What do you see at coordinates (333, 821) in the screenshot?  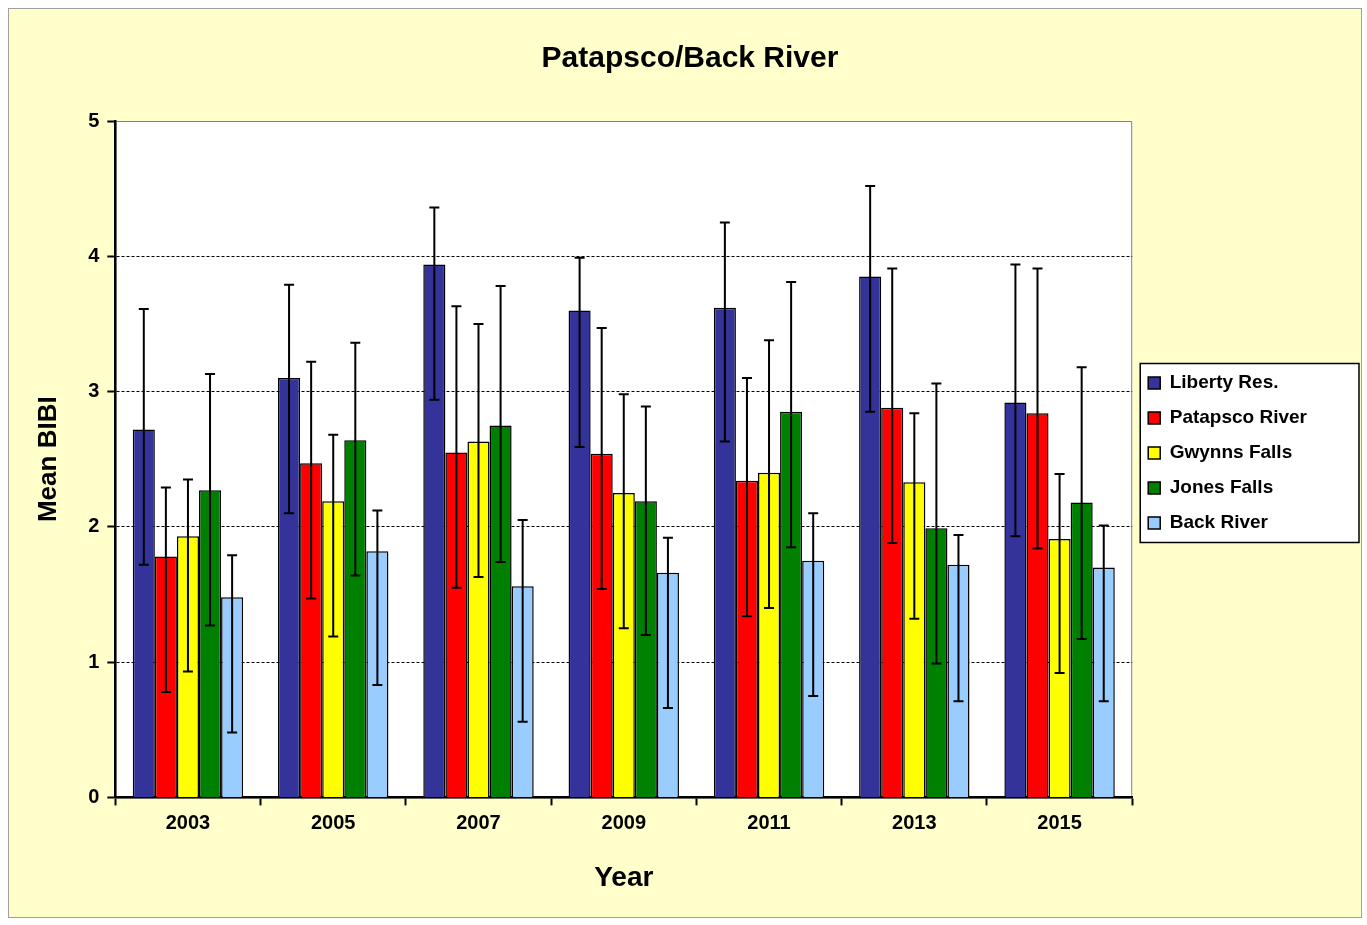 I see `x-tick-label: 2005` at bounding box center [333, 821].